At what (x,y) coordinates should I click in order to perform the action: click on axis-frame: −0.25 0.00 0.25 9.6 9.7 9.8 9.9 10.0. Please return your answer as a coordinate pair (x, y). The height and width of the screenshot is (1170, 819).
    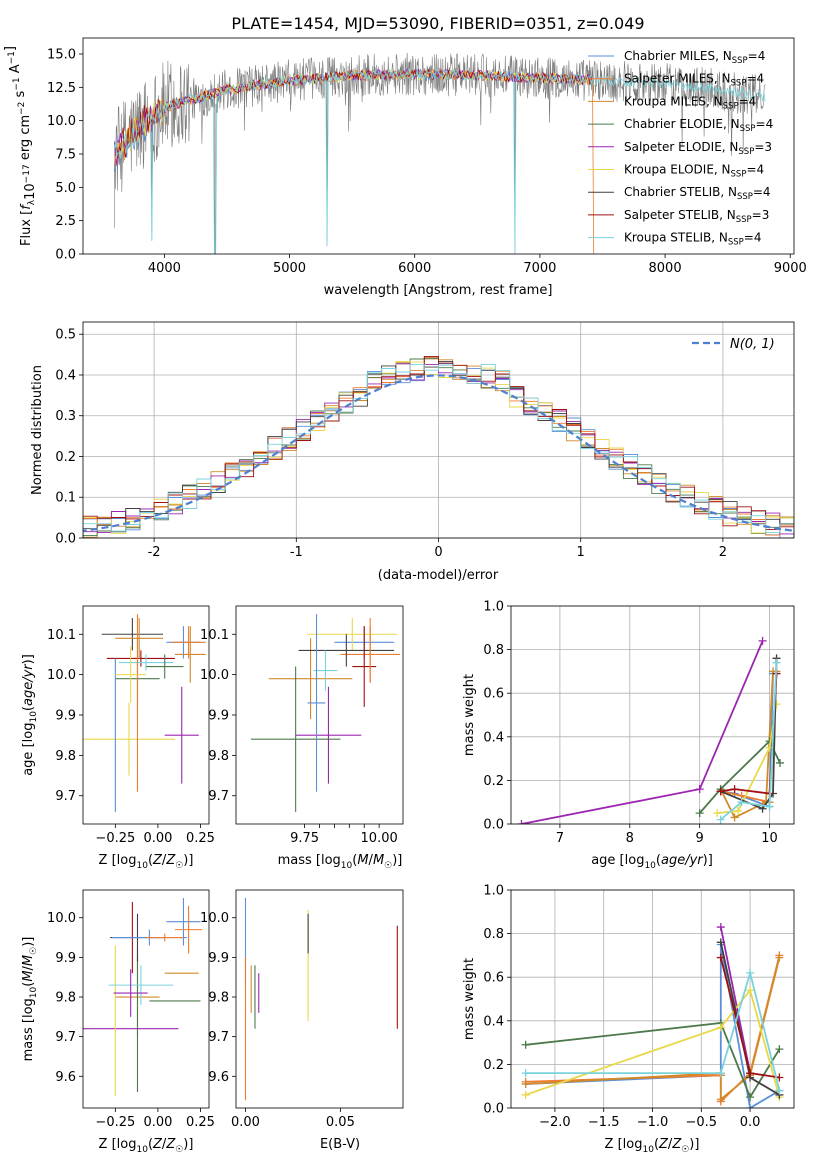
    Looking at the image, I should click on (131, 1009).